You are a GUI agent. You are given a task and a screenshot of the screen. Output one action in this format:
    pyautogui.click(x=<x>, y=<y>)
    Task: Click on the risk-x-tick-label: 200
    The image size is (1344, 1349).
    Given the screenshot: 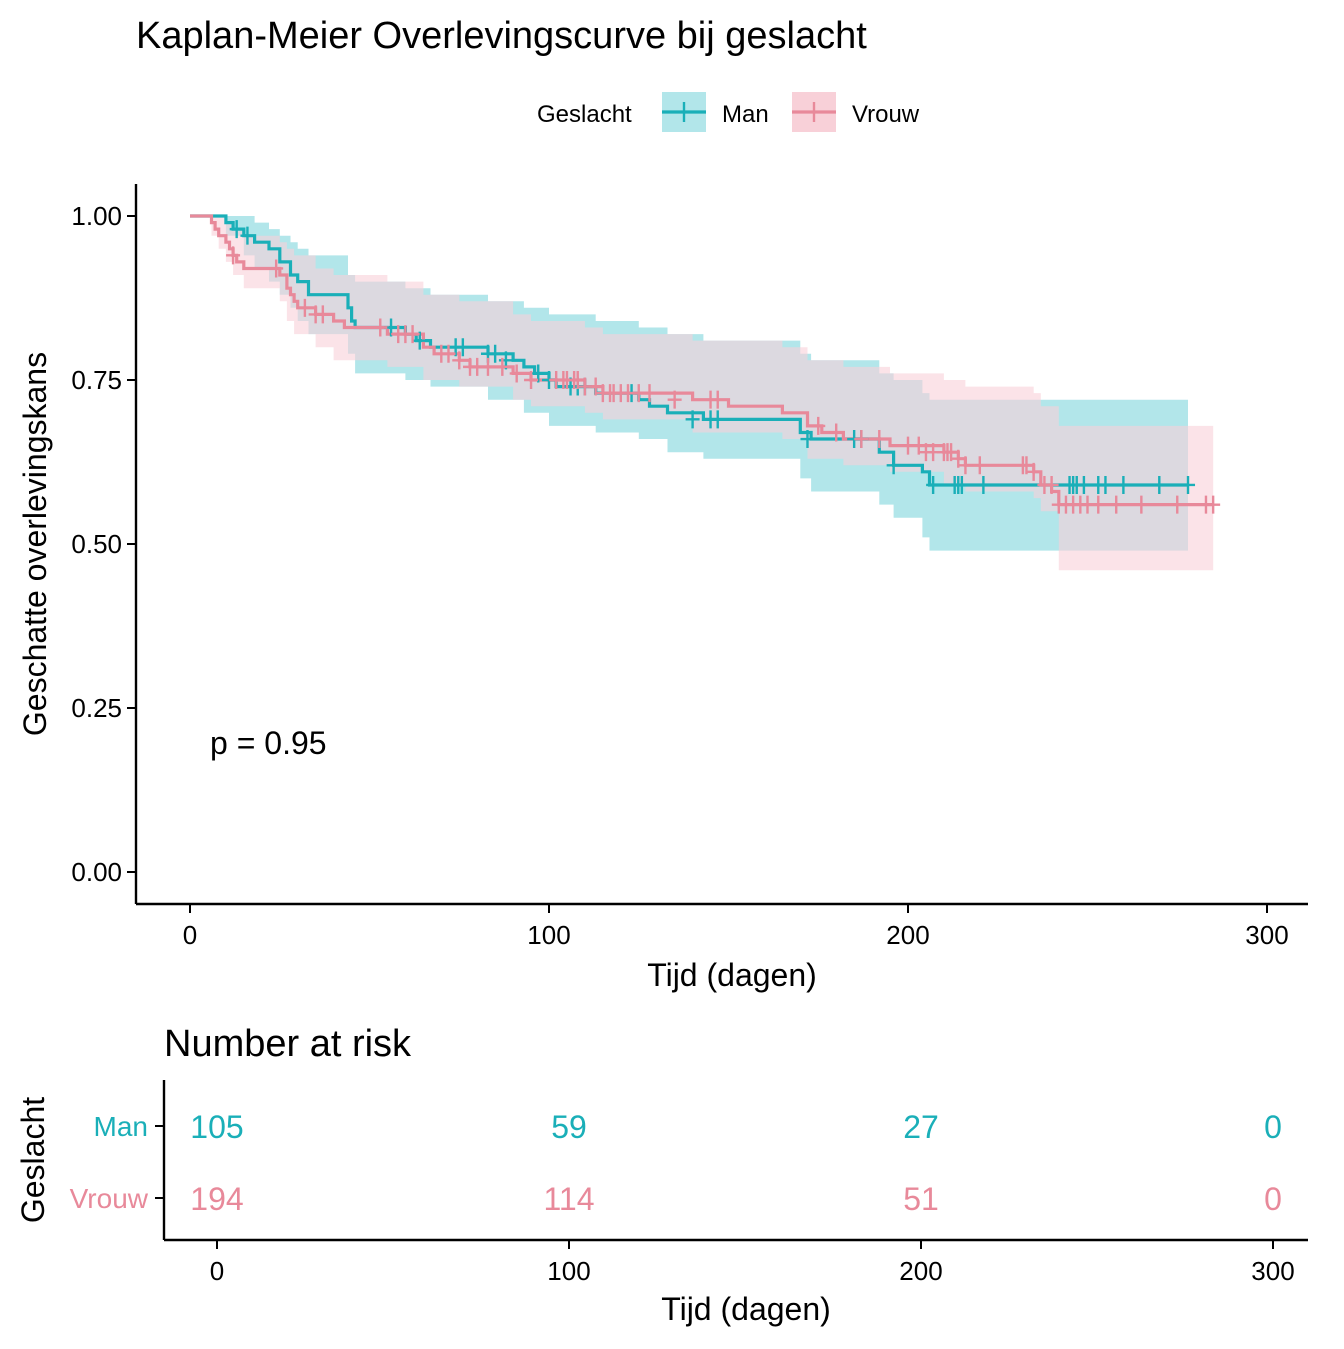 What is the action you would take?
    pyautogui.click(x=920, y=1271)
    